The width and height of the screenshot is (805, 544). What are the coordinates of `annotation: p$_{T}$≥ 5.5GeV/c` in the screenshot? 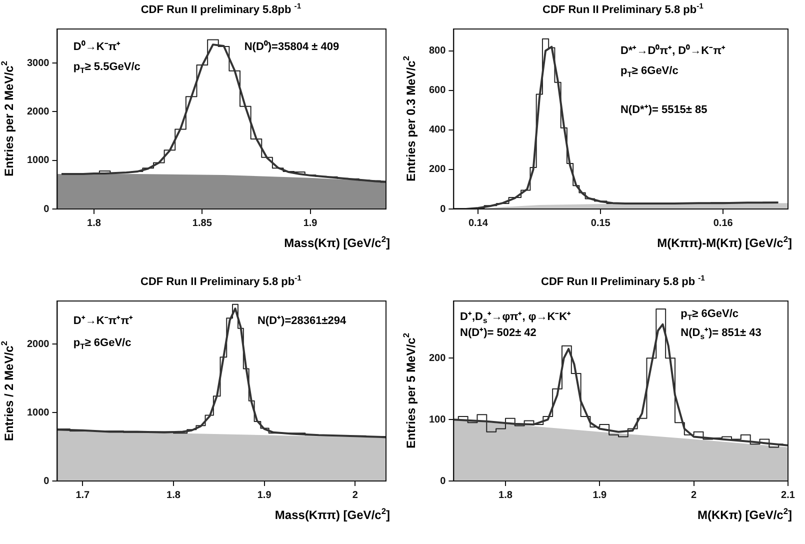 It's located at (106, 68).